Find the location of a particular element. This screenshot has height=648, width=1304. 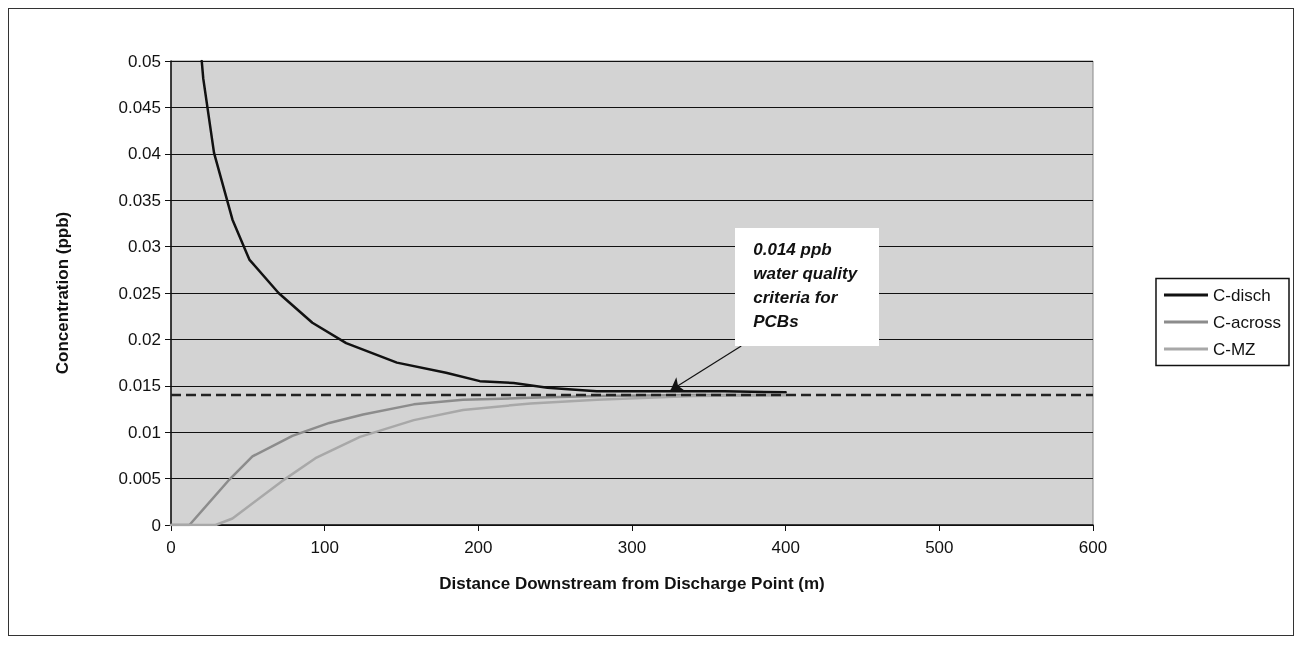

x-tick-label: 500 is located at coordinates (939, 547).